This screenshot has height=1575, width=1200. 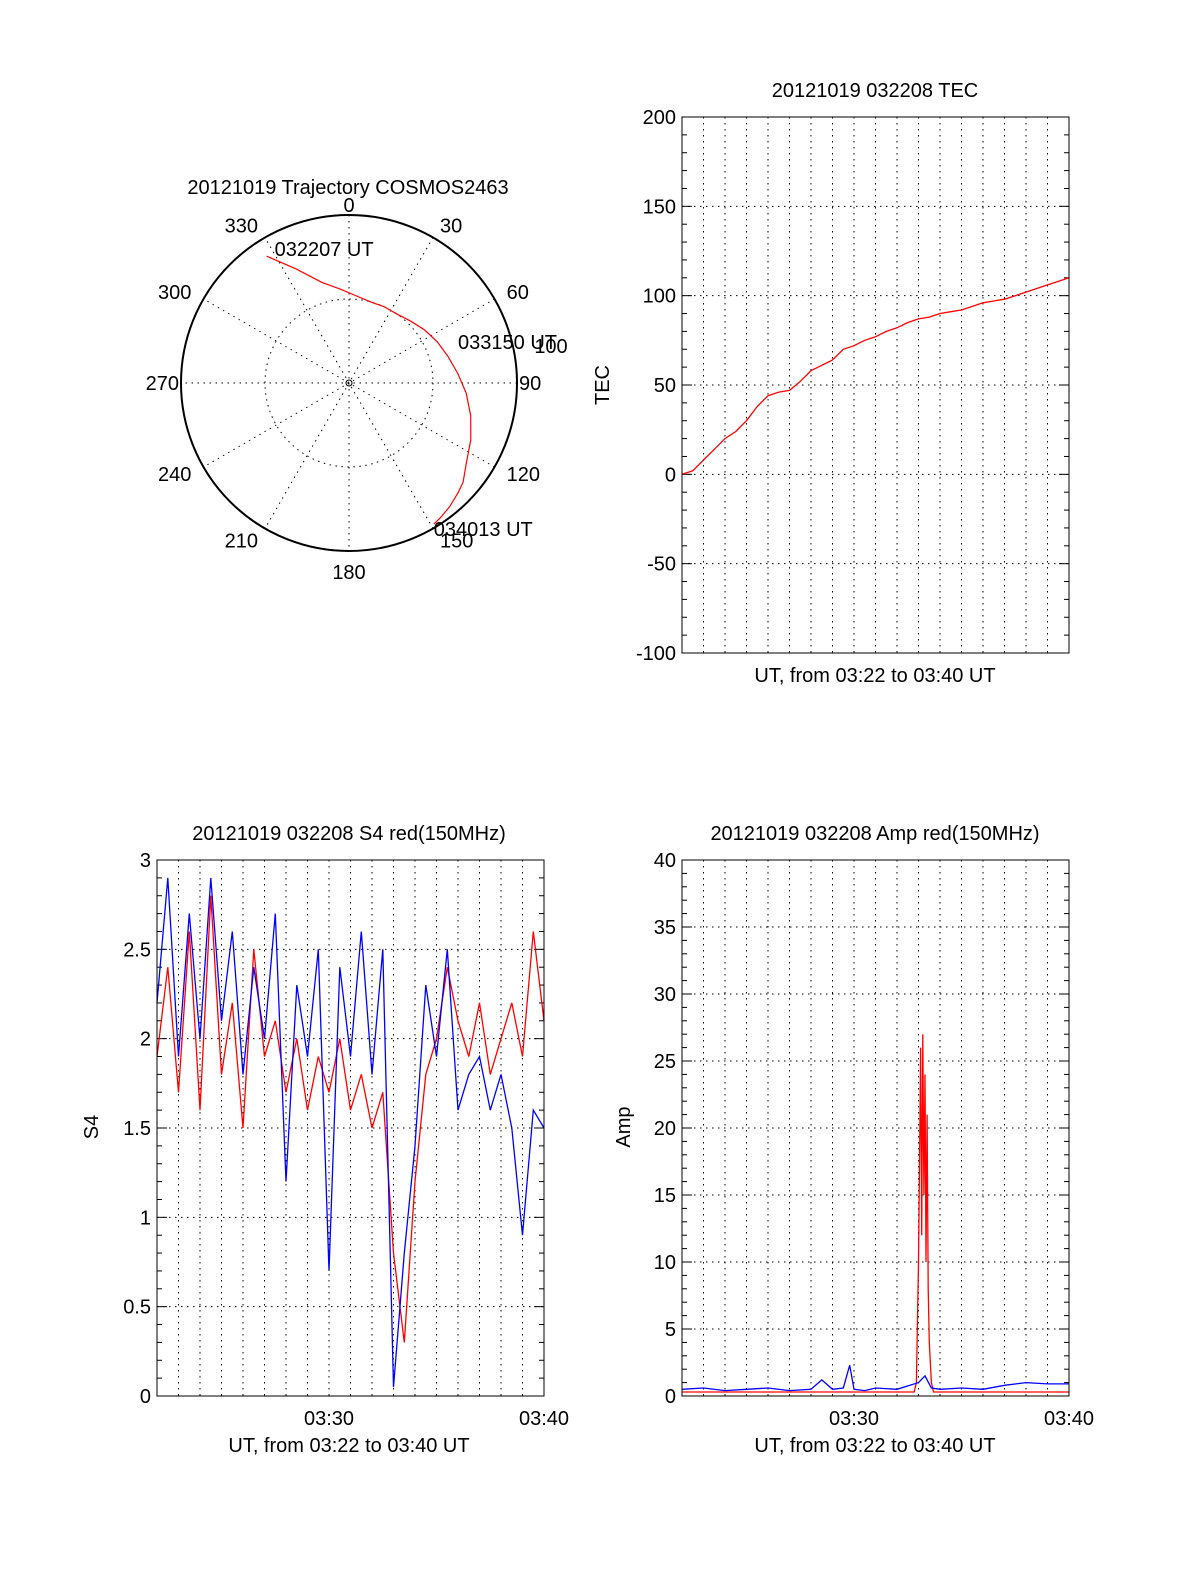 What do you see at coordinates (145, 1218) in the screenshot?
I see `s4-ytick-label-2: 1` at bounding box center [145, 1218].